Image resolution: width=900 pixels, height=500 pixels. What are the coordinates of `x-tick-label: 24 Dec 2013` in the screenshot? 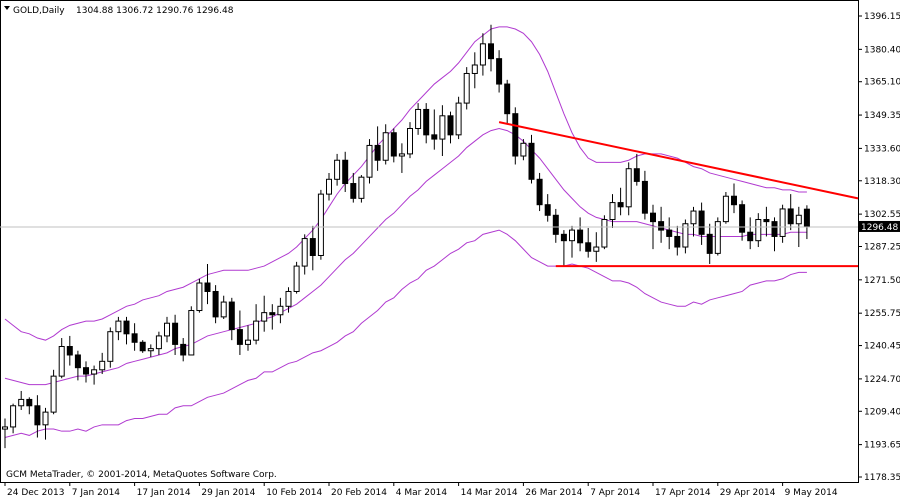 It's located at (36, 493).